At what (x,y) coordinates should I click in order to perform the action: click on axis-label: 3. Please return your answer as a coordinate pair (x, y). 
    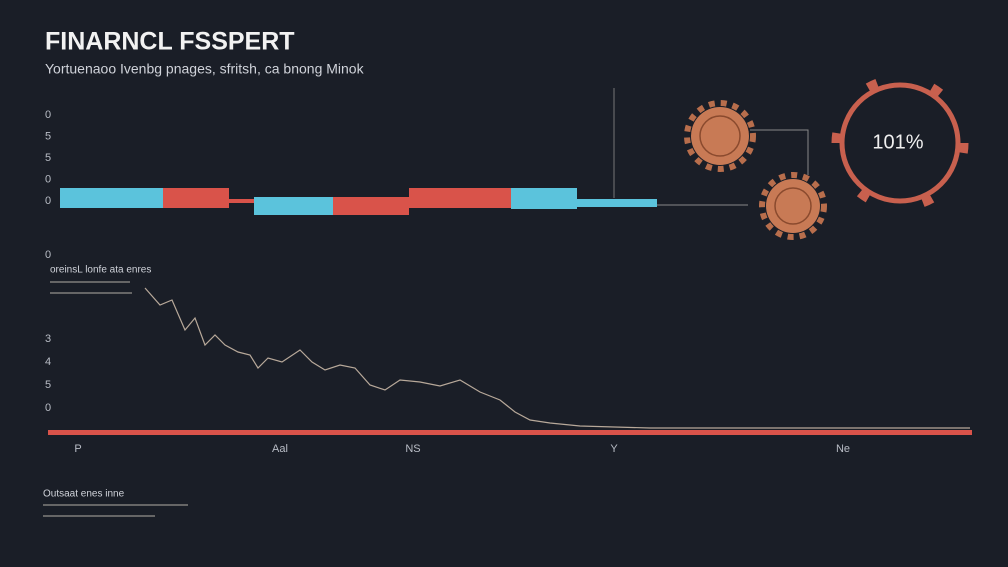
    Looking at the image, I should click on (48, 339).